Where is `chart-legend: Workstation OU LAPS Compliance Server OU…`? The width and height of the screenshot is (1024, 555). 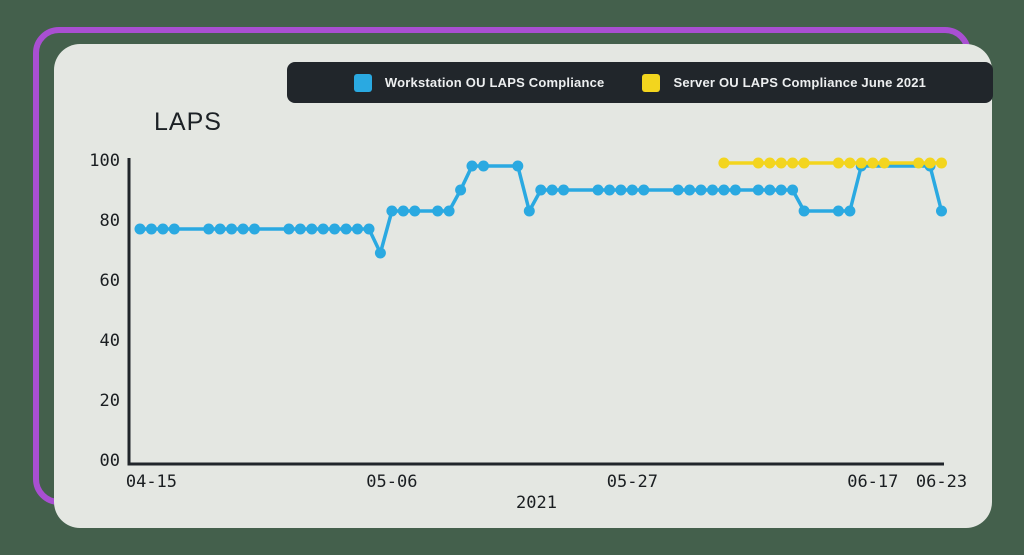 chart-legend: Workstation OU LAPS Compliance Server OU… is located at coordinates (640, 82).